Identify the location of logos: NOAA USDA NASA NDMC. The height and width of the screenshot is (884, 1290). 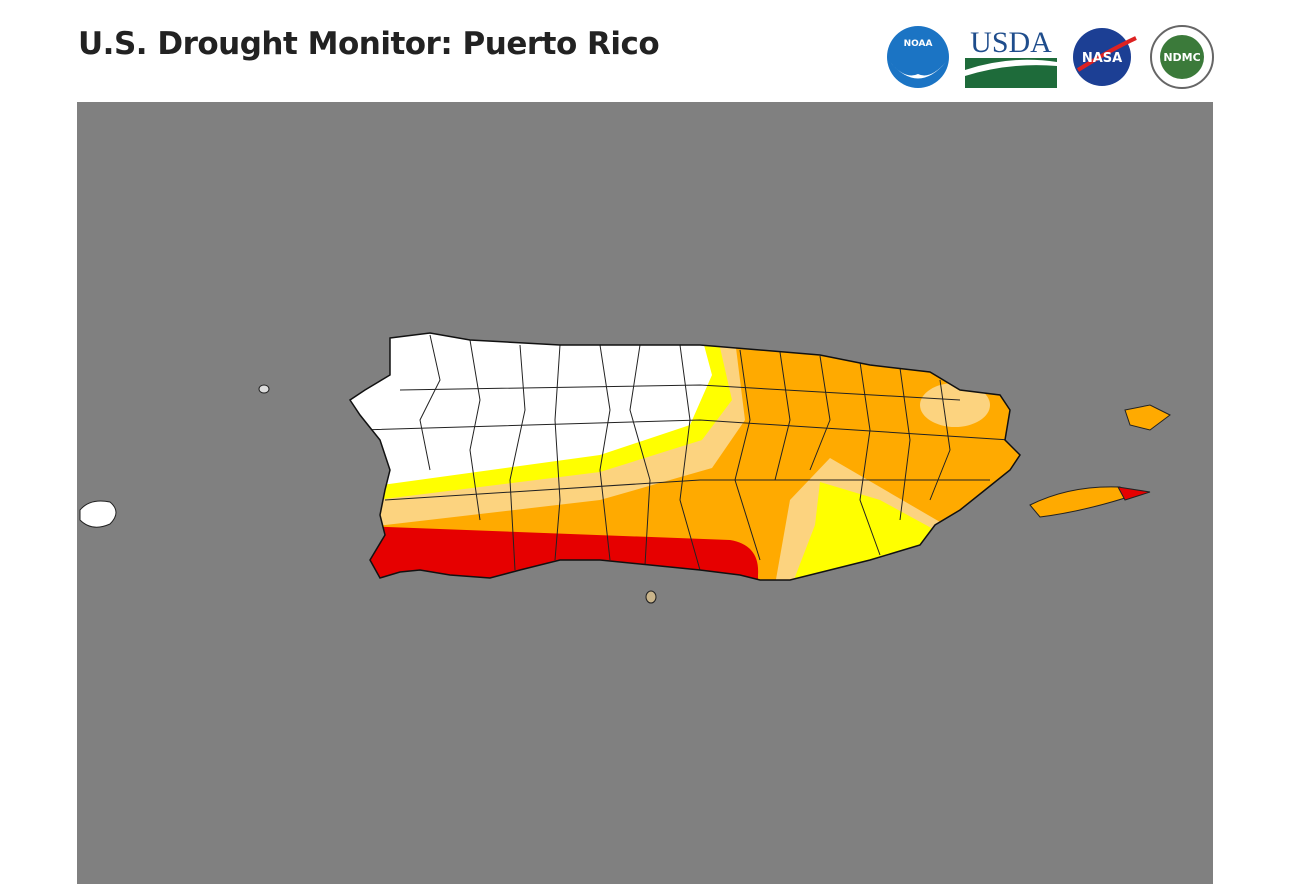
(1050, 57).